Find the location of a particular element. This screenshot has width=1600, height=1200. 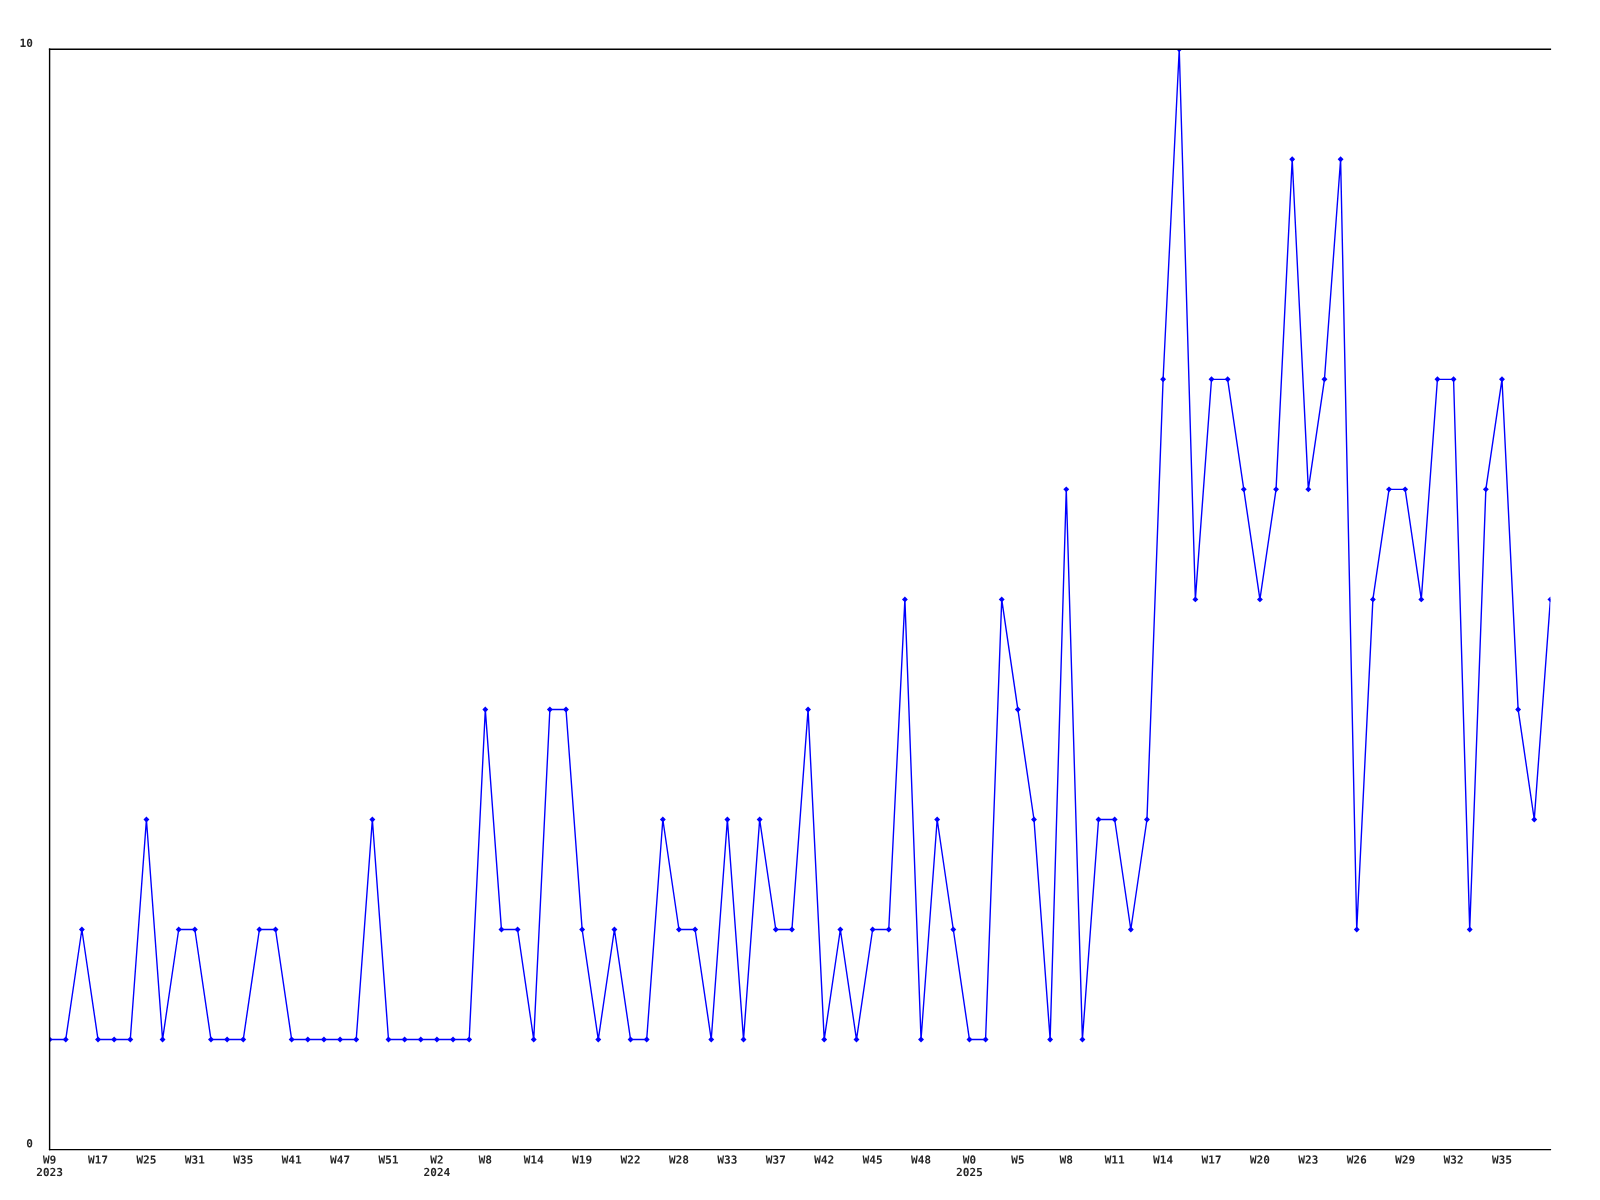

x-tick-label: W48 is located at coordinates (921, 1159).